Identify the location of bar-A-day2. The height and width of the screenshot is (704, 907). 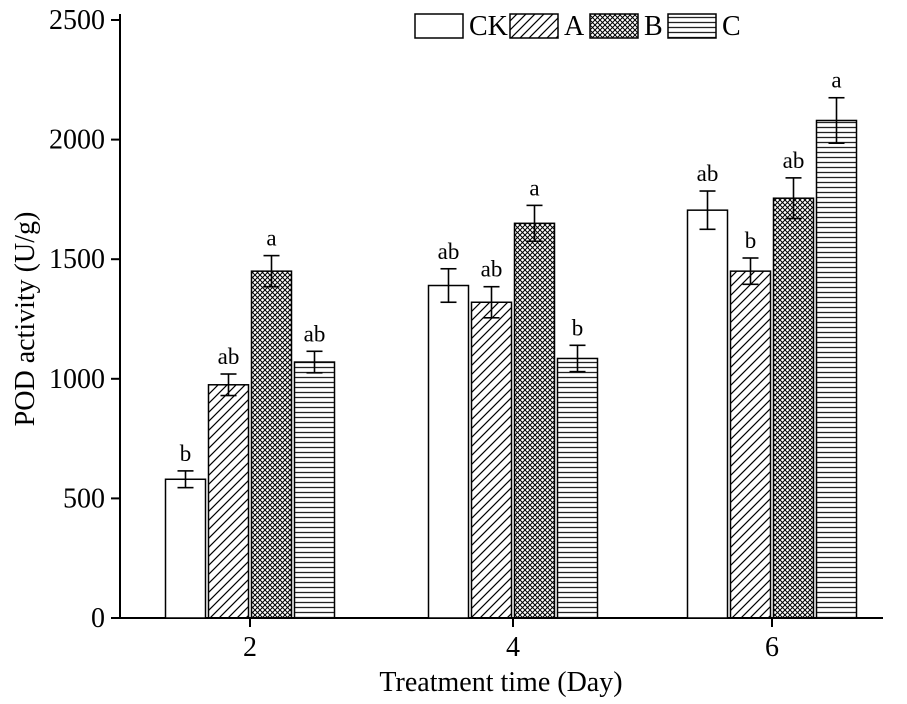
(228, 501).